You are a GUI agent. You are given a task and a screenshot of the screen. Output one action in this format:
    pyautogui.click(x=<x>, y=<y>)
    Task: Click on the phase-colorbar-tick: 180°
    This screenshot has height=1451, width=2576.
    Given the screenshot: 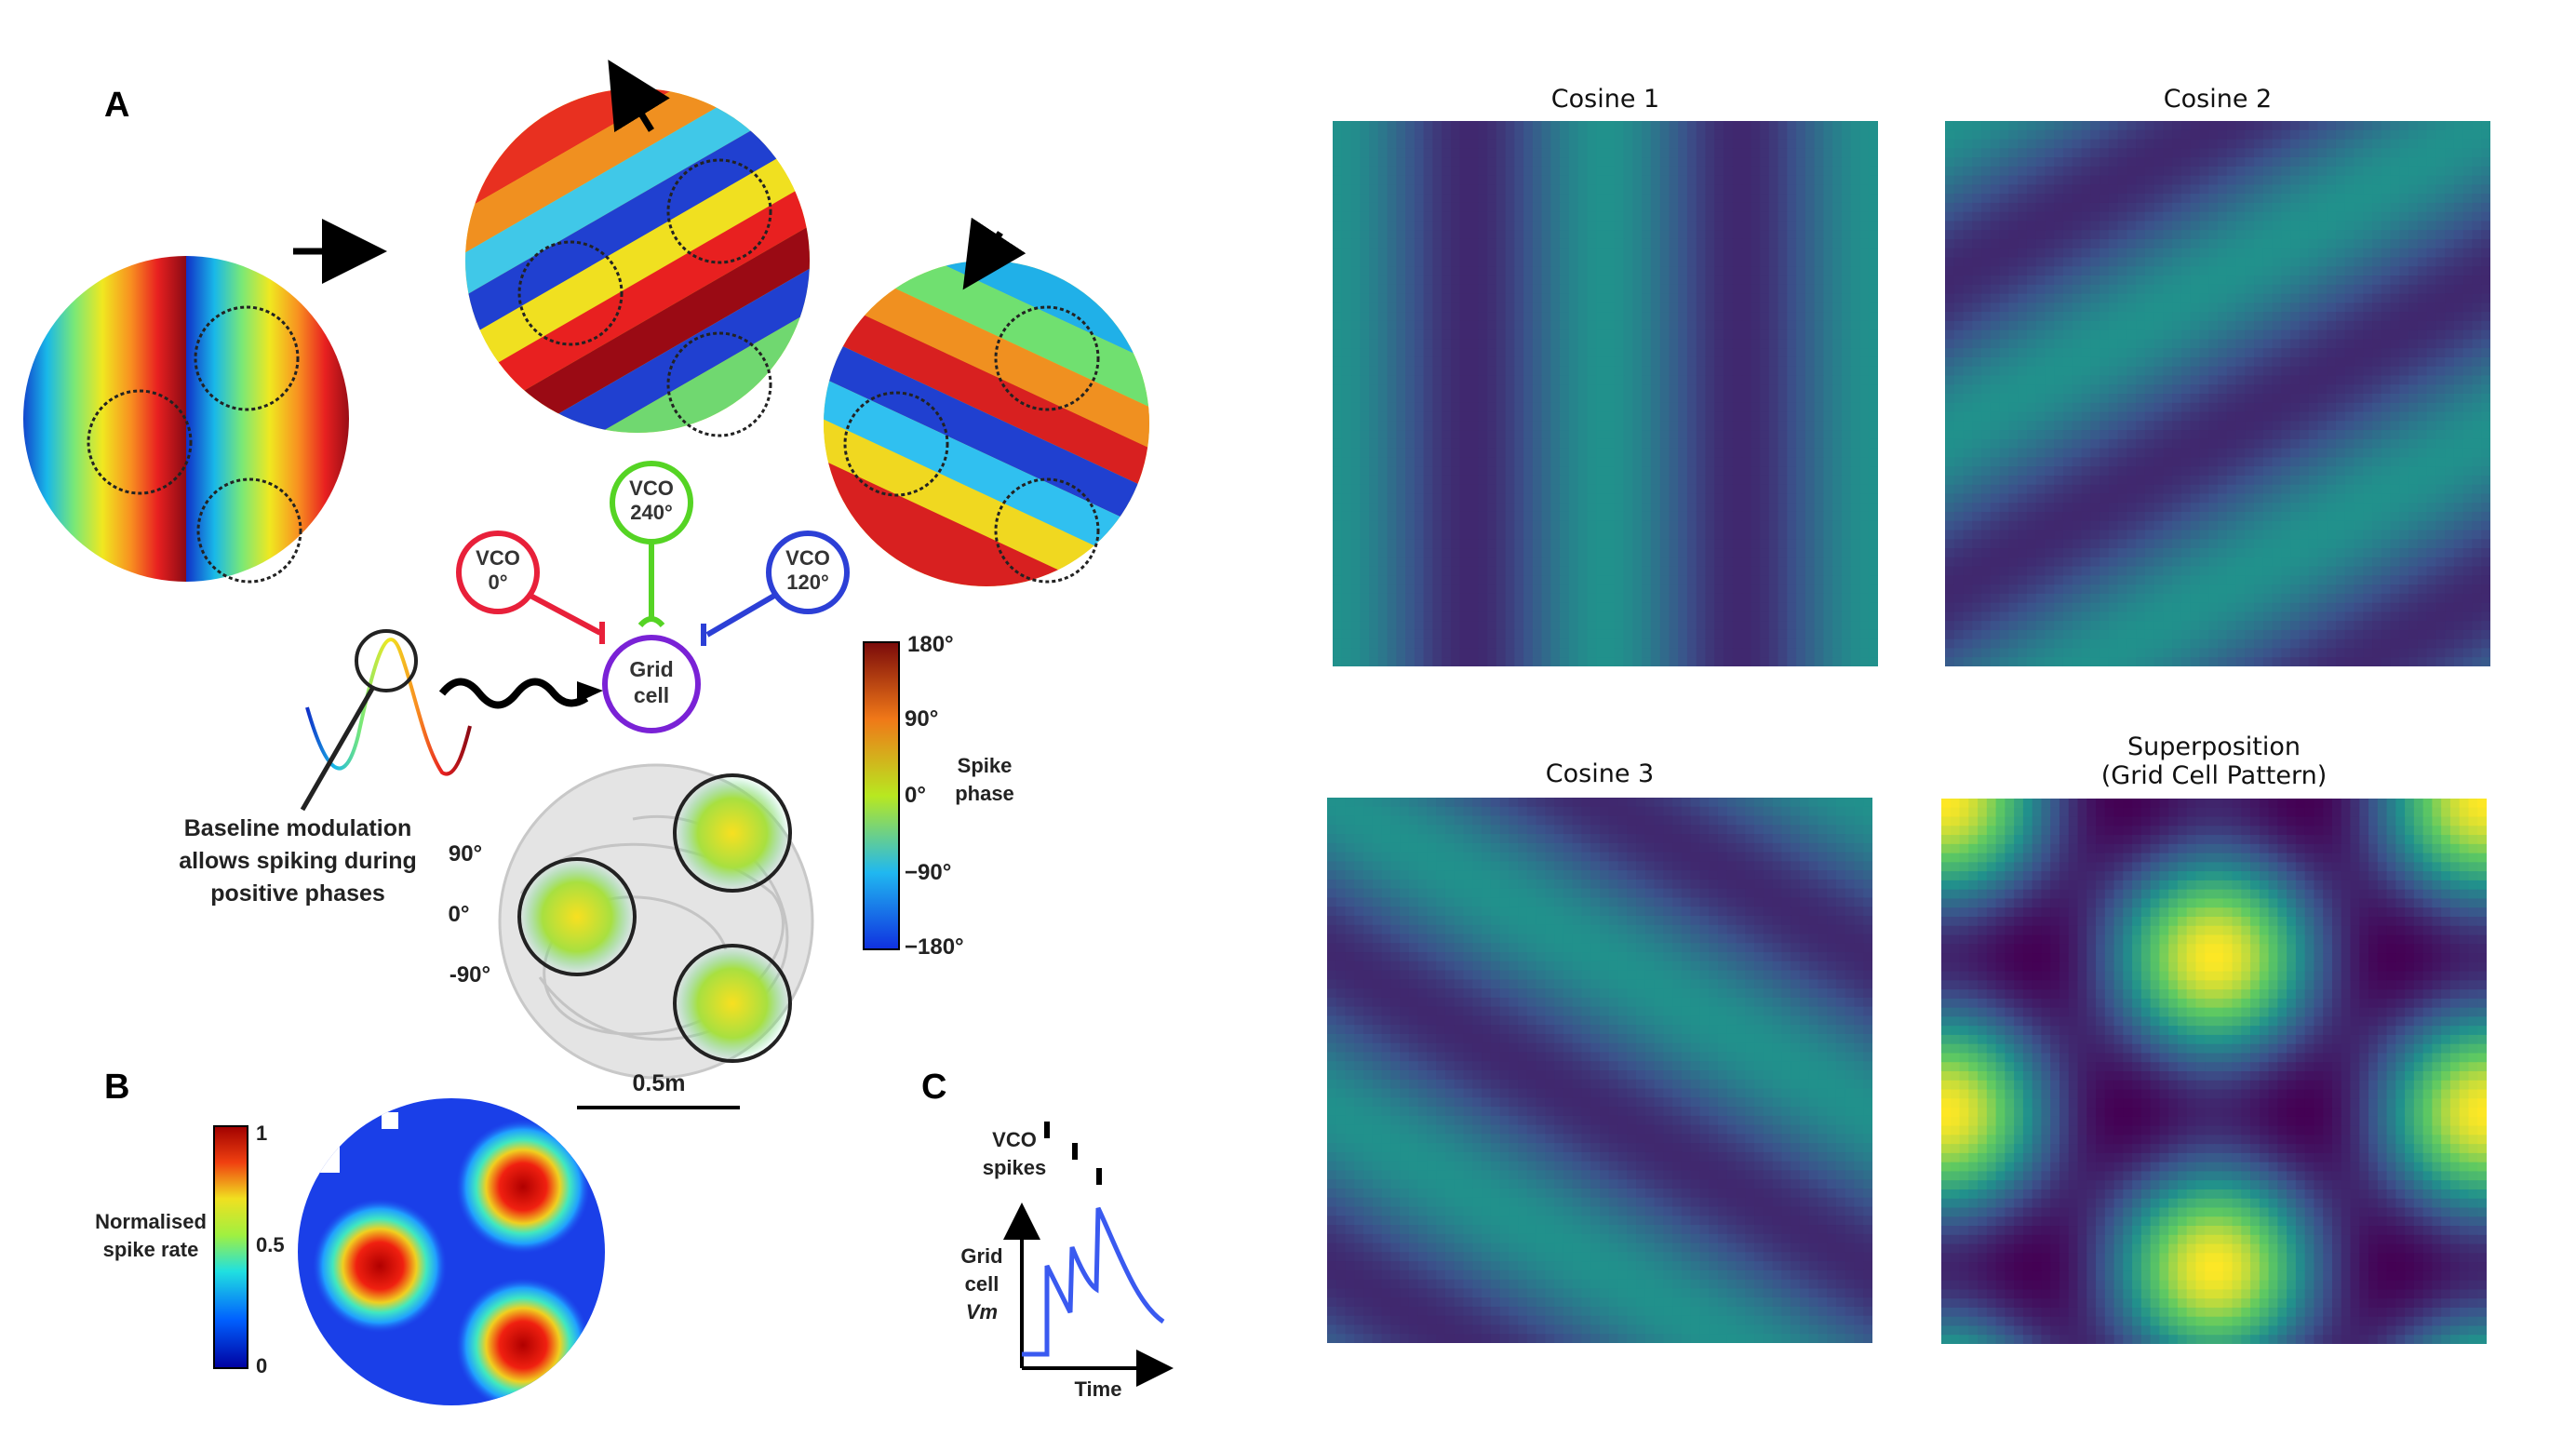 What is the action you would take?
    pyautogui.click(x=930, y=644)
    